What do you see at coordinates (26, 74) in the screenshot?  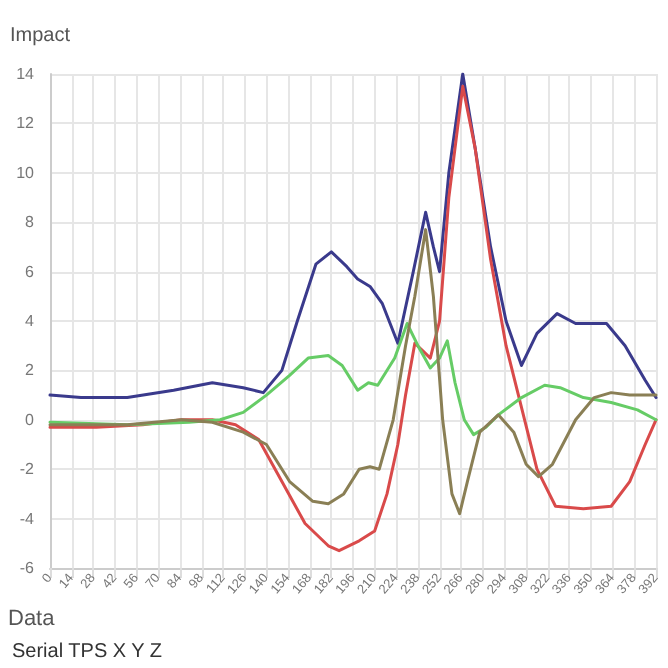 I see `y-tick-label: 14` at bounding box center [26, 74].